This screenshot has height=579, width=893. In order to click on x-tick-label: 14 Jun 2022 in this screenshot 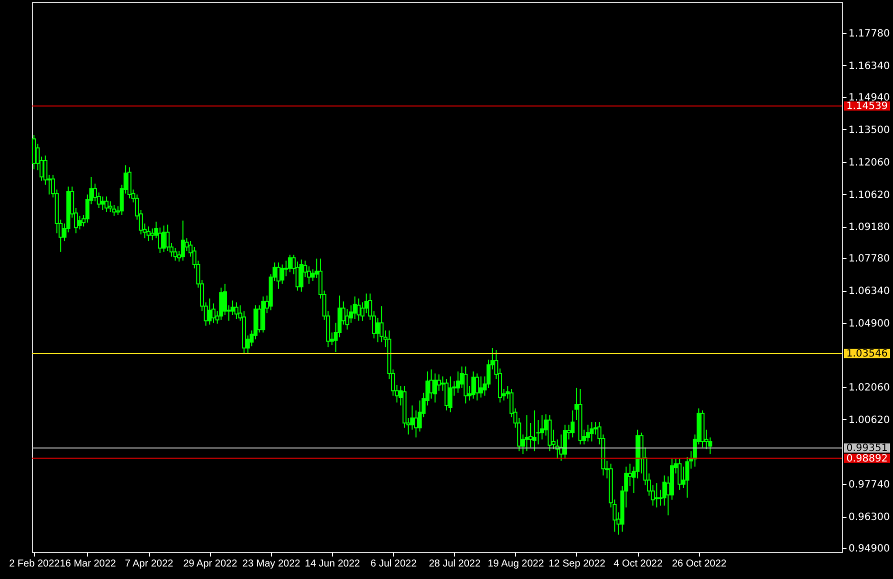, I will do `click(332, 564)`.